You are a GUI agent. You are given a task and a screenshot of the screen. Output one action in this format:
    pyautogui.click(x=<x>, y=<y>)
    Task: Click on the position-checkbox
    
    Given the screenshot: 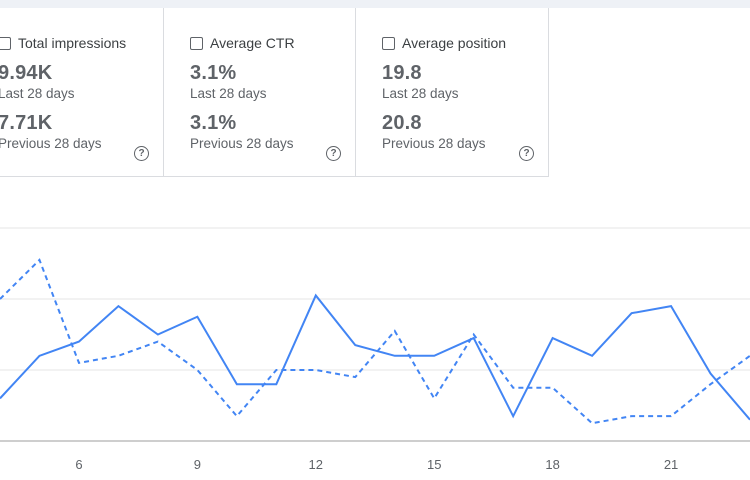 What is the action you would take?
    pyautogui.click(x=388, y=43)
    